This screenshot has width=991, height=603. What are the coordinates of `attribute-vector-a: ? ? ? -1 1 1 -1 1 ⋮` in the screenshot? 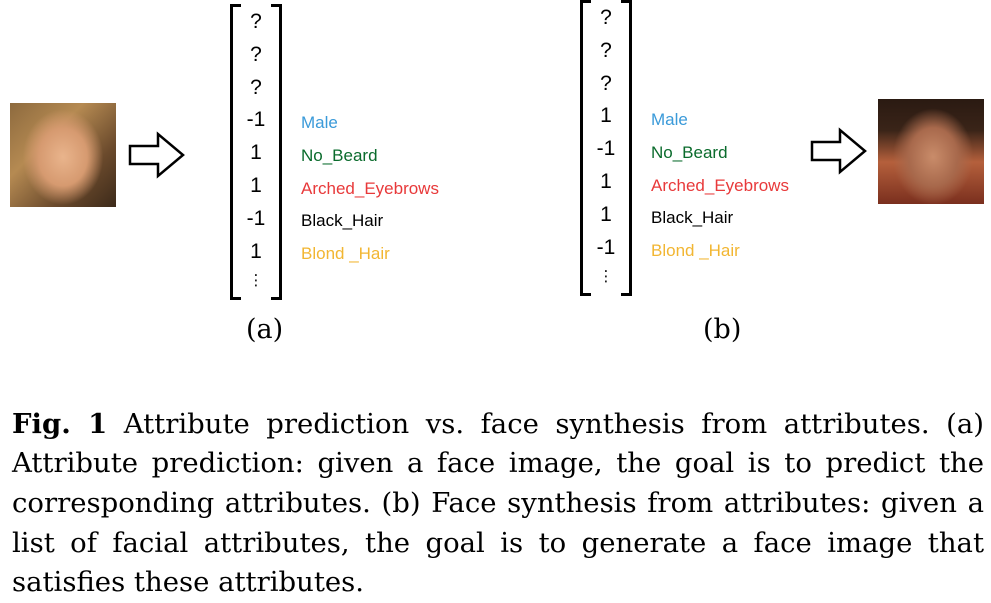 It's located at (256, 152).